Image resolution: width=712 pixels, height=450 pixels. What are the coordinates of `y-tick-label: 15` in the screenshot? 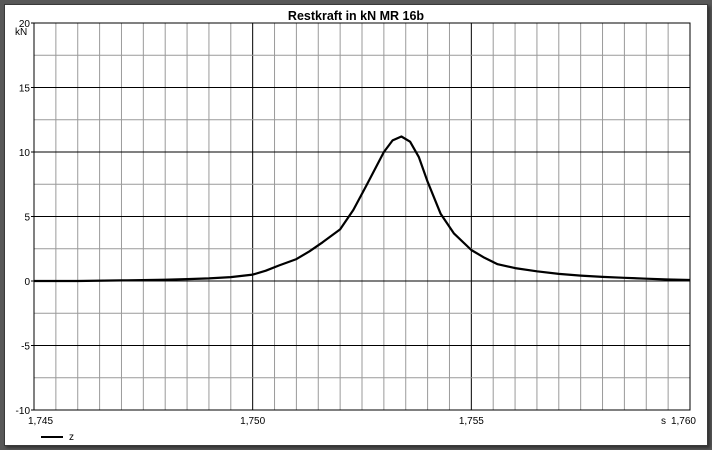 It's located at (25, 89).